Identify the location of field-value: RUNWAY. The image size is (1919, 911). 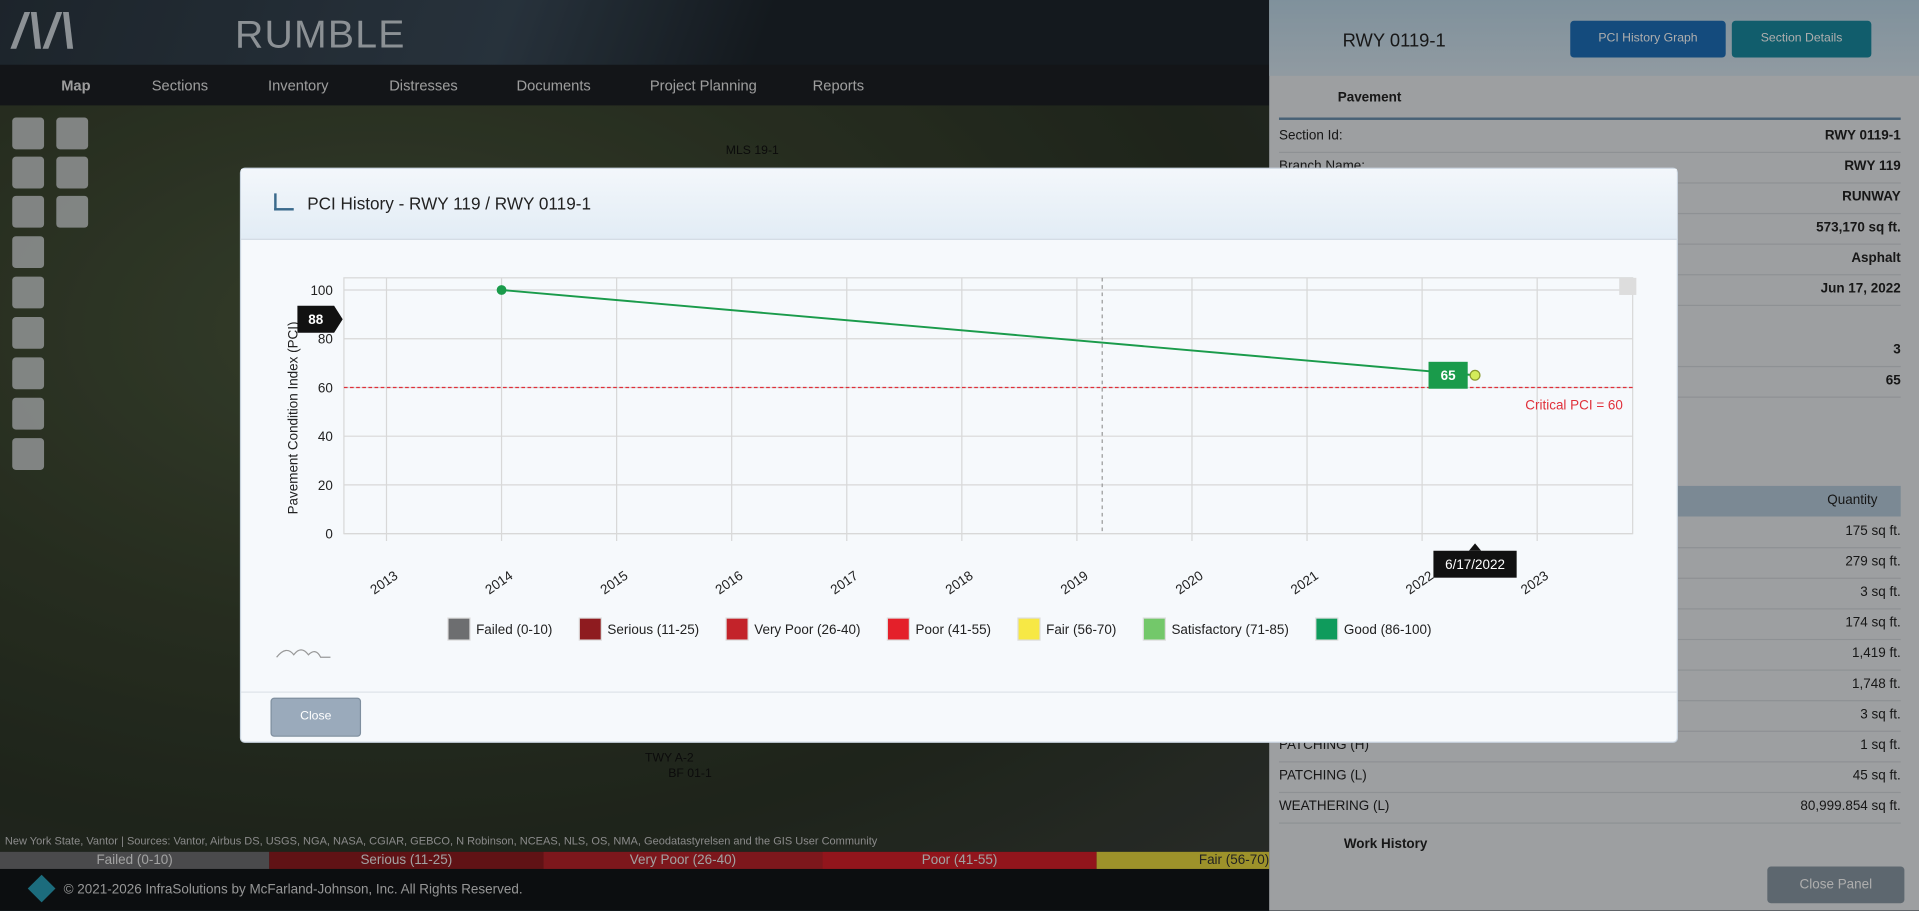
(1871, 197).